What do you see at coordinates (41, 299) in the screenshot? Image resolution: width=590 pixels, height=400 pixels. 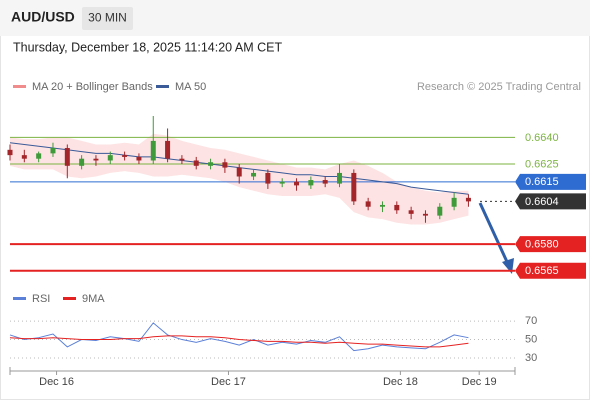 I see `legend-label: RSI` at bounding box center [41, 299].